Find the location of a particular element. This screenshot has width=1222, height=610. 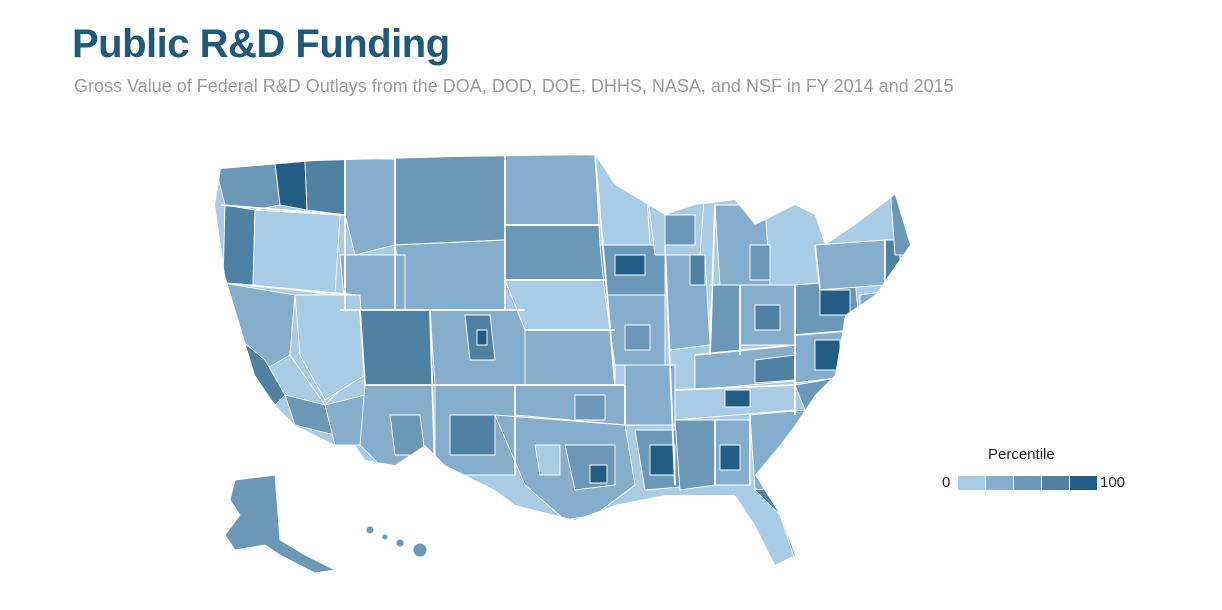

page-title: Public R&D Funding is located at coordinates (261, 44).